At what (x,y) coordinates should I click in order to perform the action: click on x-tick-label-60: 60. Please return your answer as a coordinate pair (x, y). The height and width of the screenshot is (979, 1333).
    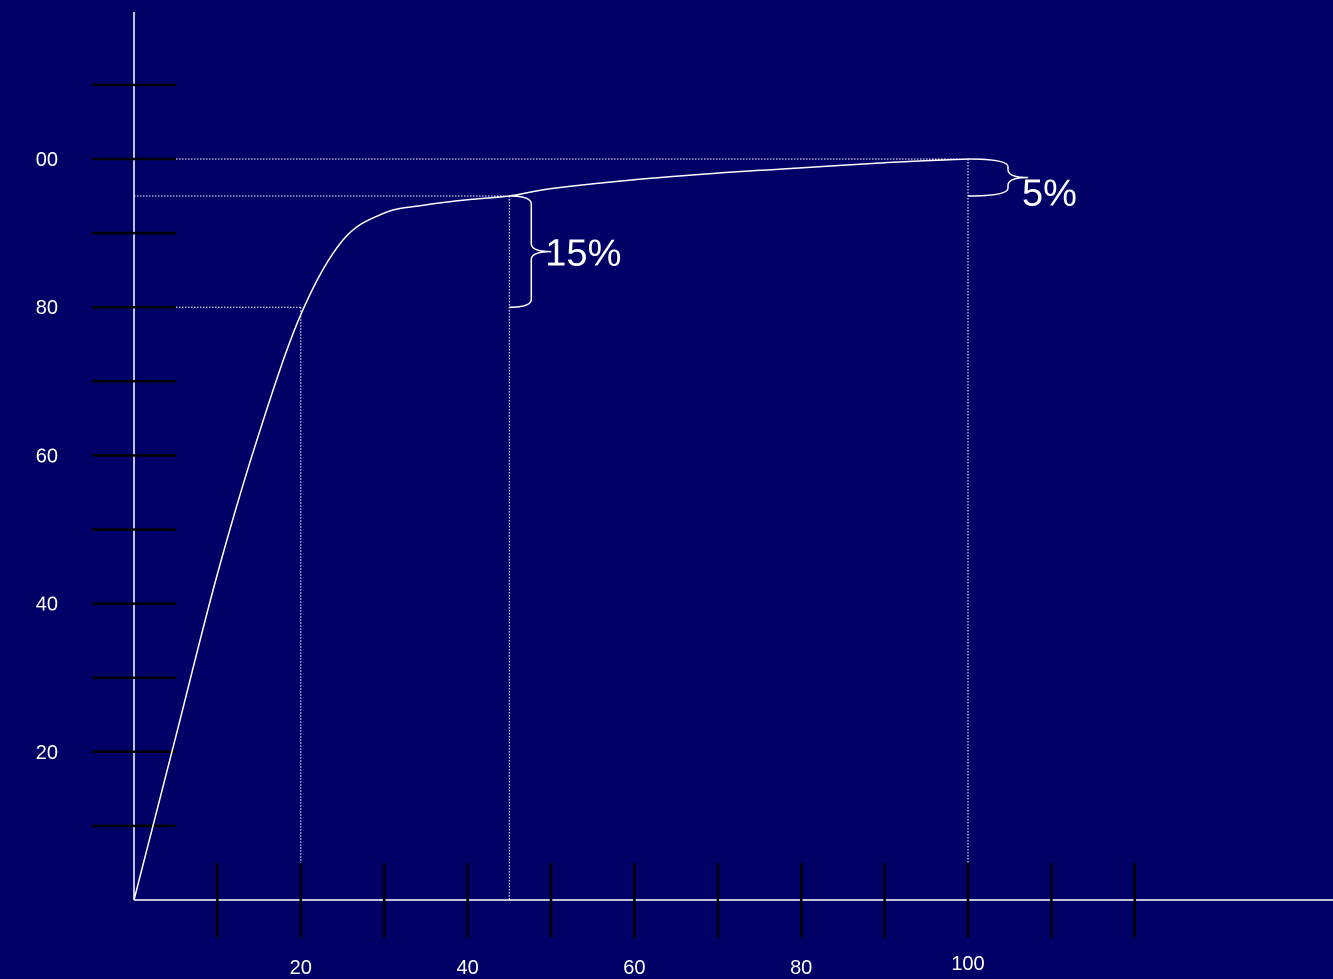
    Looking at the image, I should click on (634, 968).